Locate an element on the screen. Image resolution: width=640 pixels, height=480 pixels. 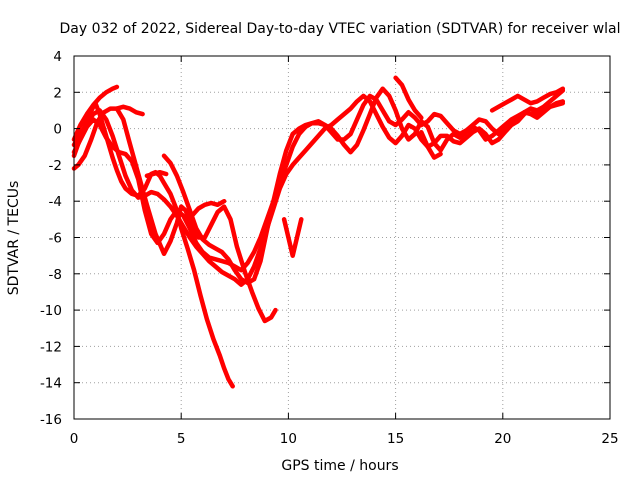
y-tick-label: -6 is located at coordinates (55, 239).